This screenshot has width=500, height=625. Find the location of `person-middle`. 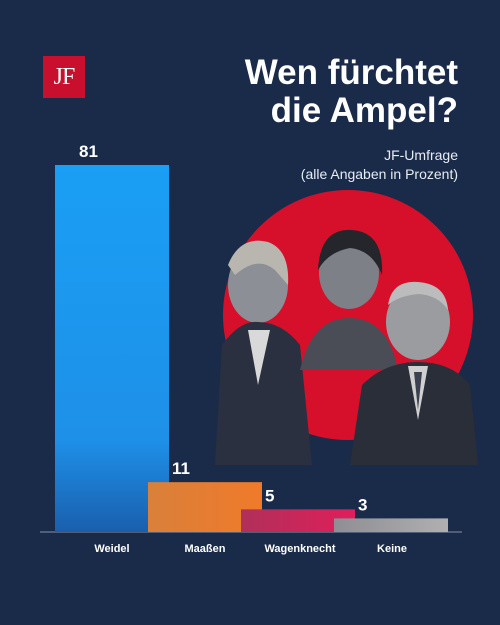

person-middle is located at coordinates (349, 299).